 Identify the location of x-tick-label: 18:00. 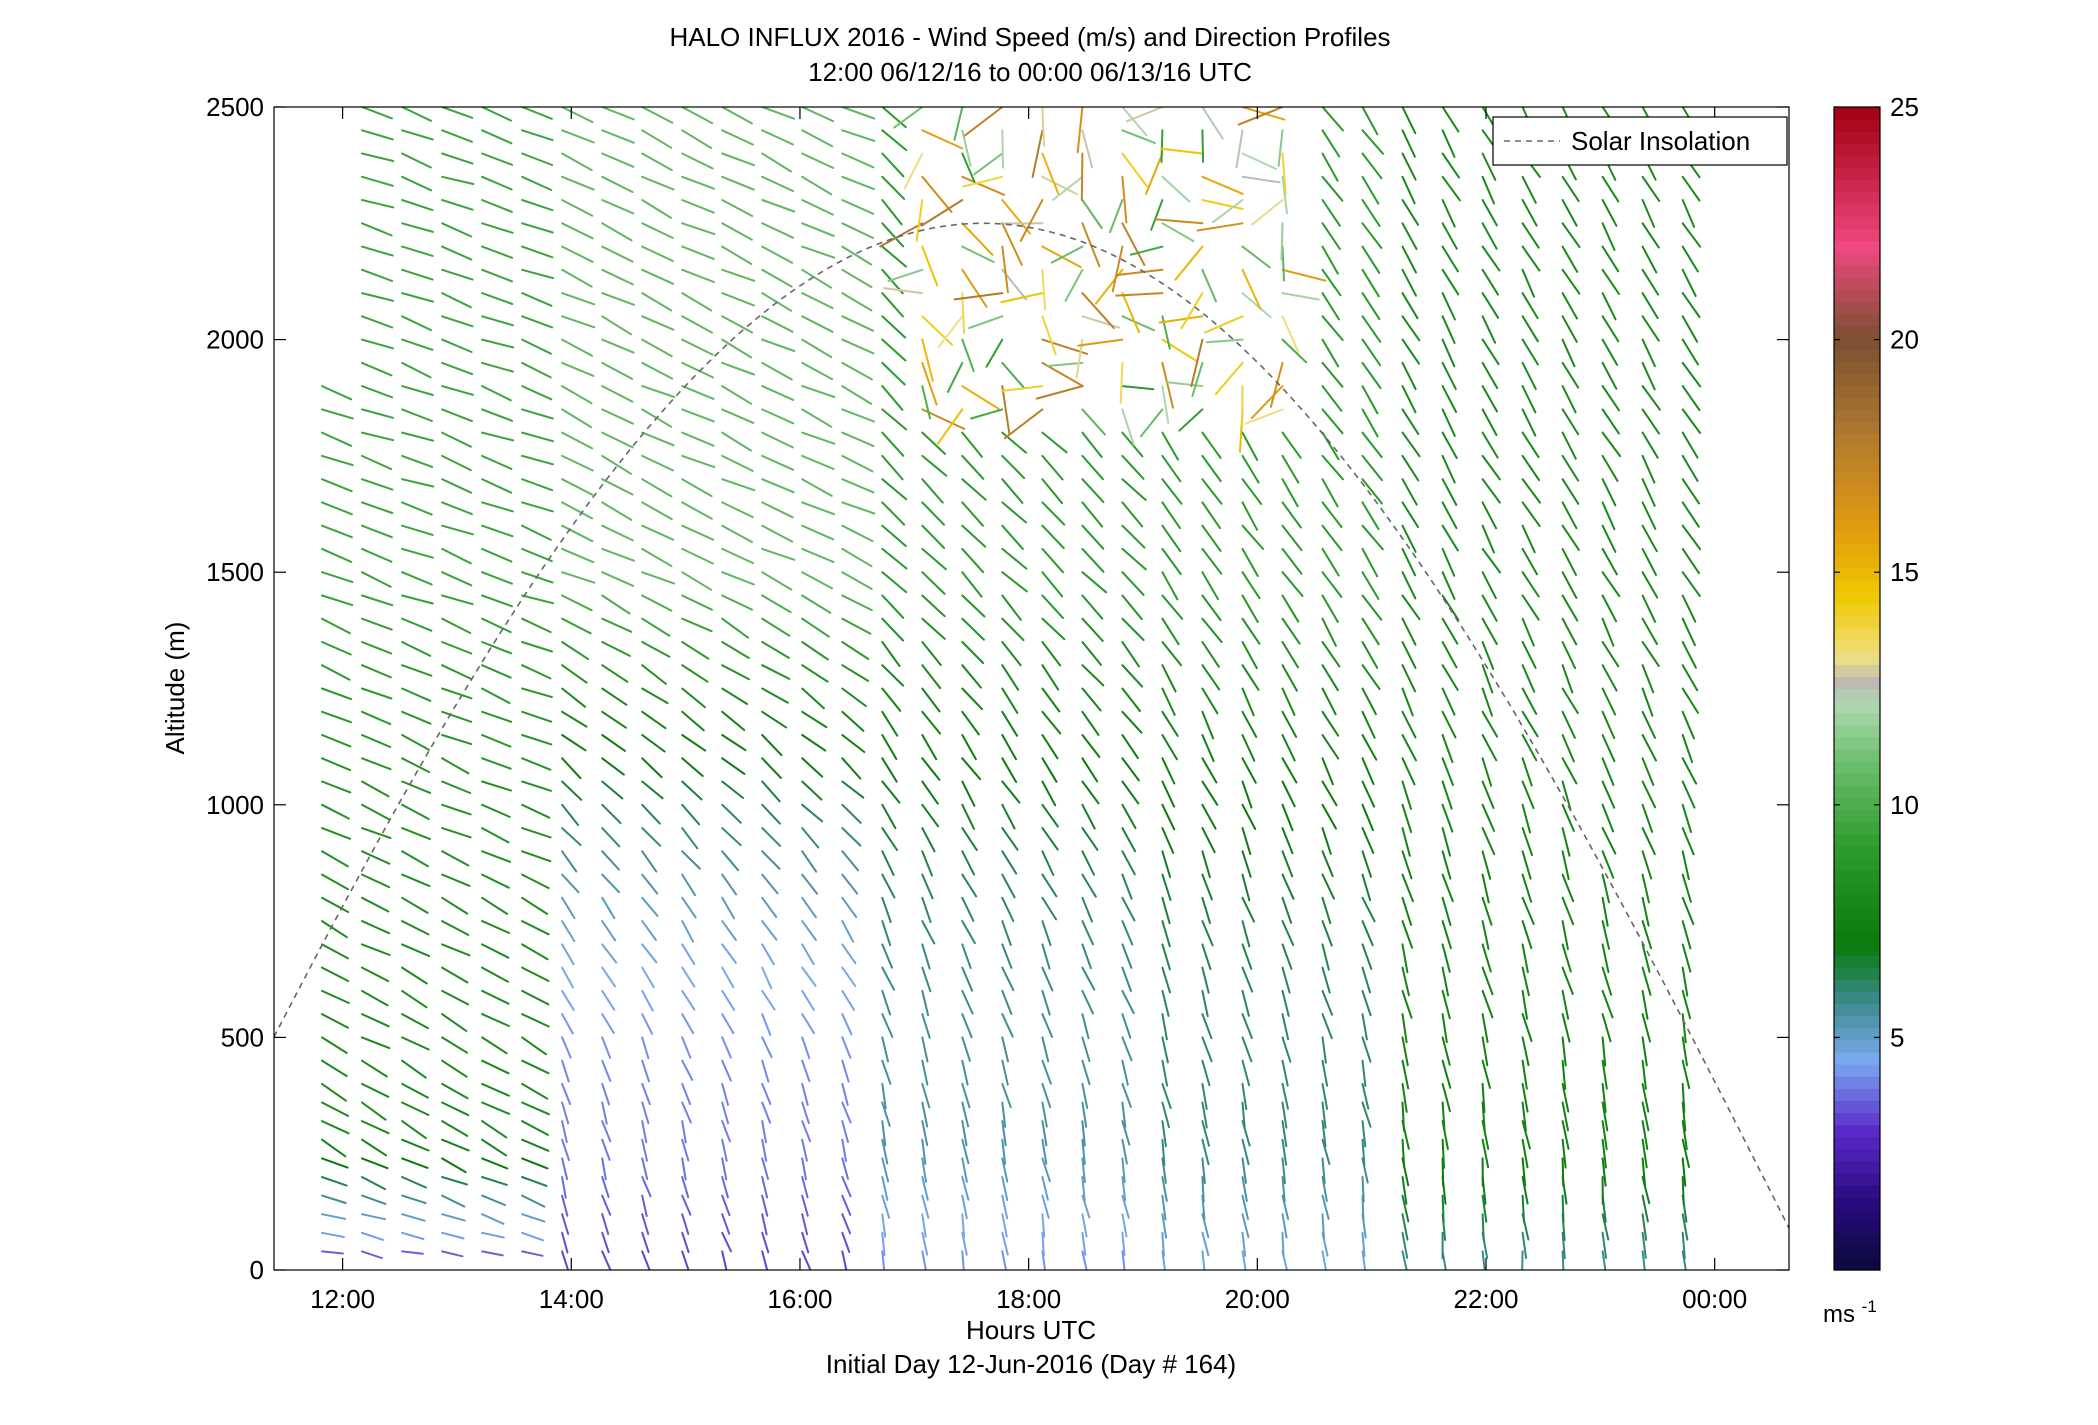
(1028, 1299).